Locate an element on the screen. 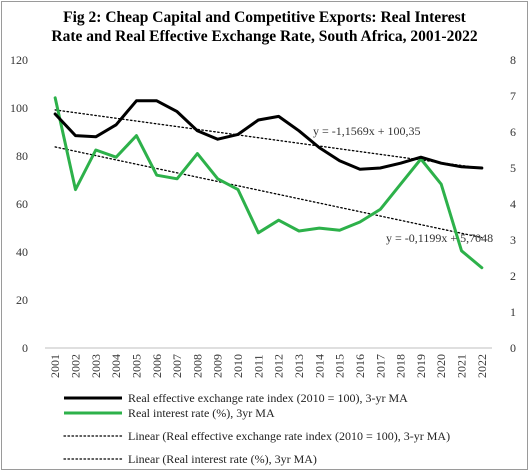  legend-label-2: Real interest rate (%), 3yr MA is located at coordinates (201, 413).